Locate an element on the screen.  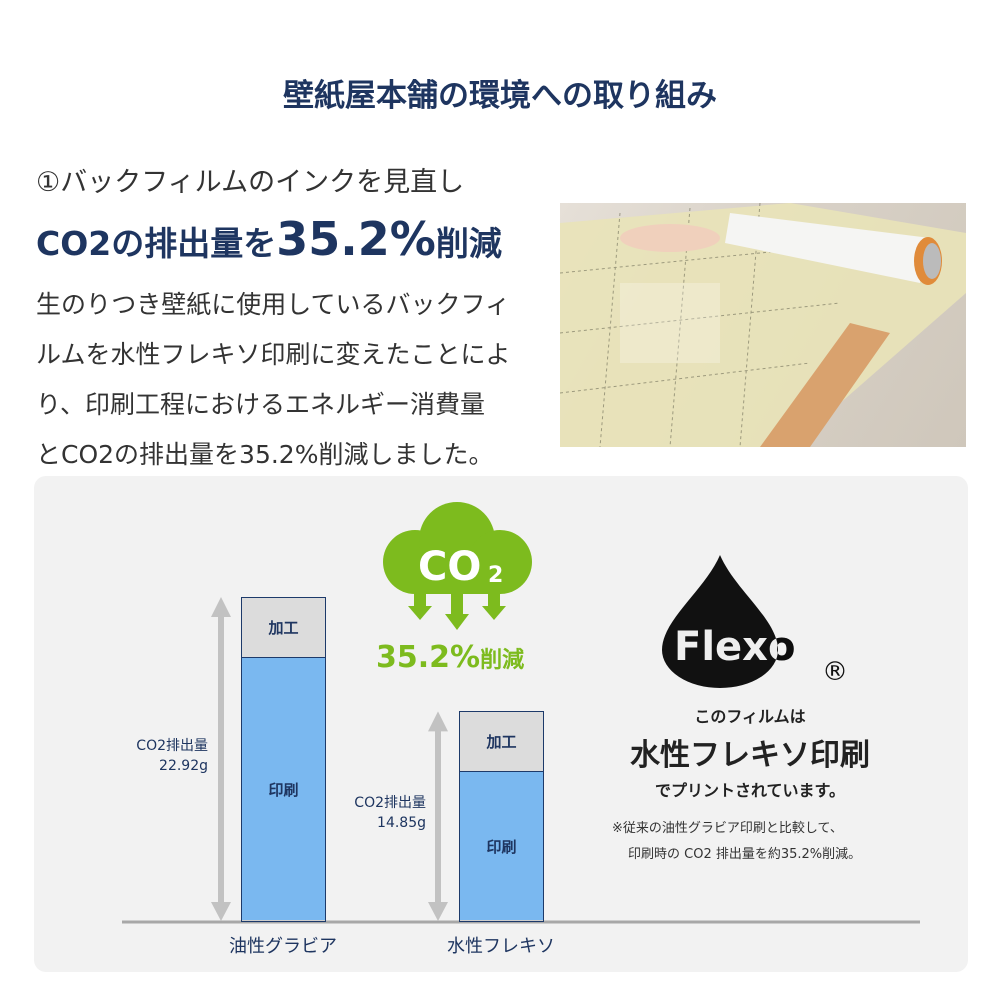
reduction-value: 35.2% is located at coordinates (428, 657).